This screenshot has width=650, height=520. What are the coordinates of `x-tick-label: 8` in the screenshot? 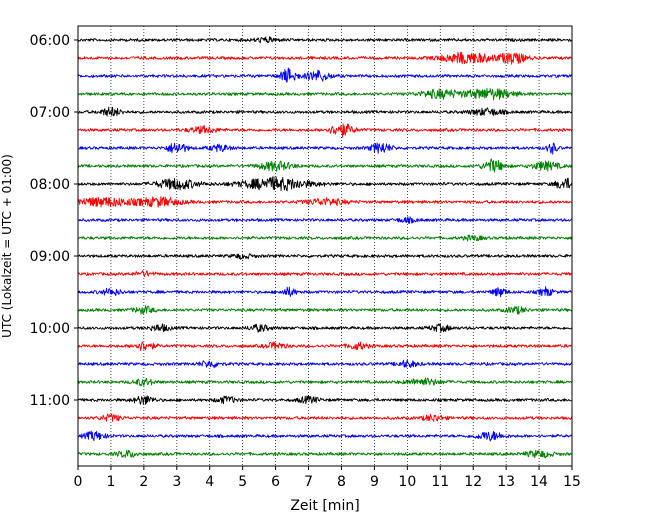 It's located at (341, 482).